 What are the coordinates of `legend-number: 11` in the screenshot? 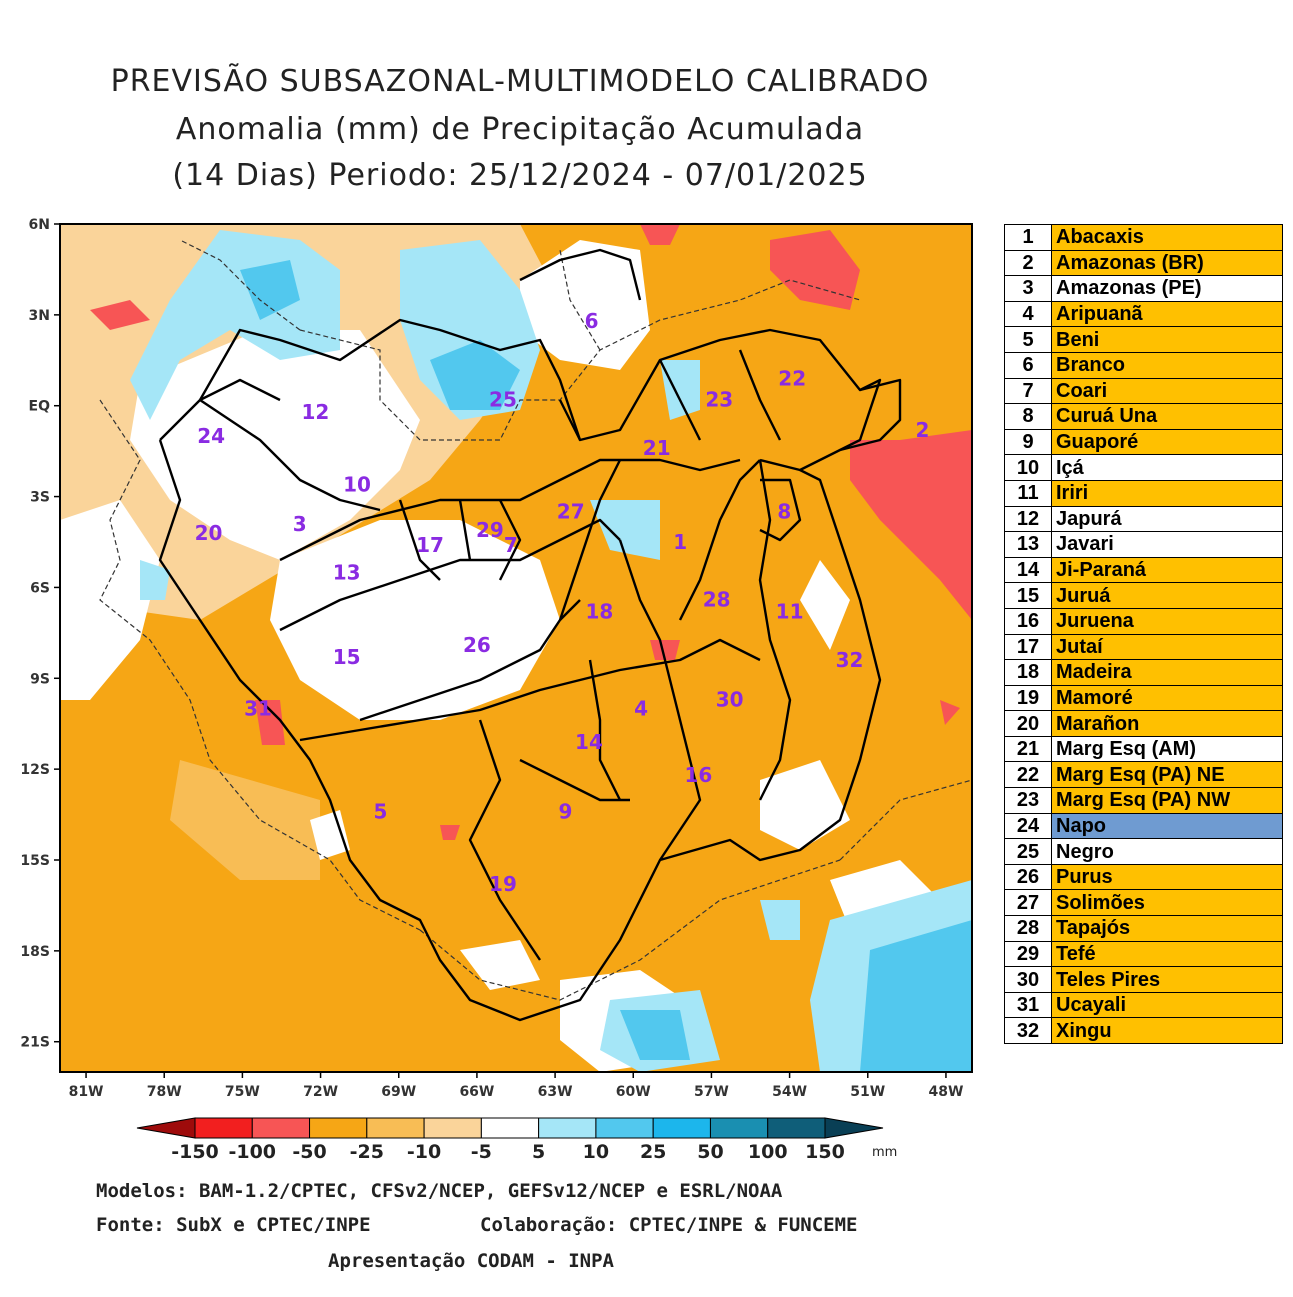 It's located at (1028, 493).